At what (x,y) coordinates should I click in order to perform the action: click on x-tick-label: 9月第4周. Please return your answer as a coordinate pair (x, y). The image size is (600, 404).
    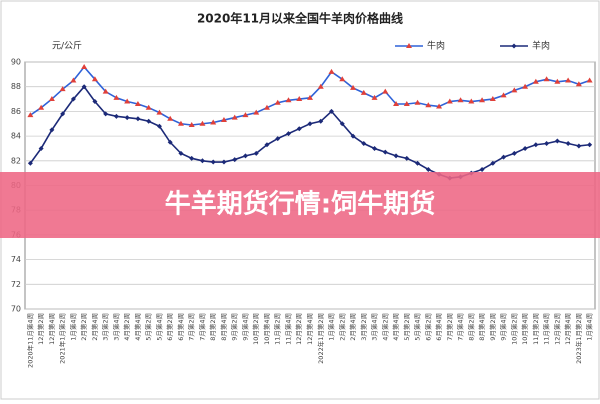
    Looking at the image, I should click on (244, 327).